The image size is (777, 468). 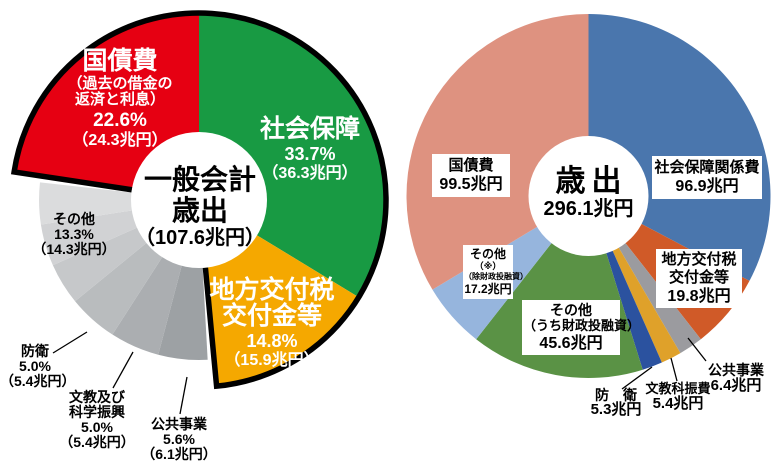 I want to click on label-line: 17.2兆円, so click(x=488, y=289).